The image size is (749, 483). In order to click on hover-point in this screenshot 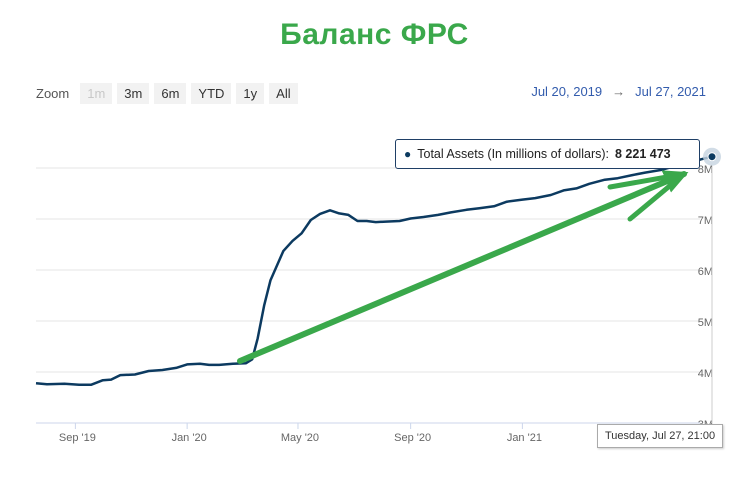, I will do `click(712, 157)`.